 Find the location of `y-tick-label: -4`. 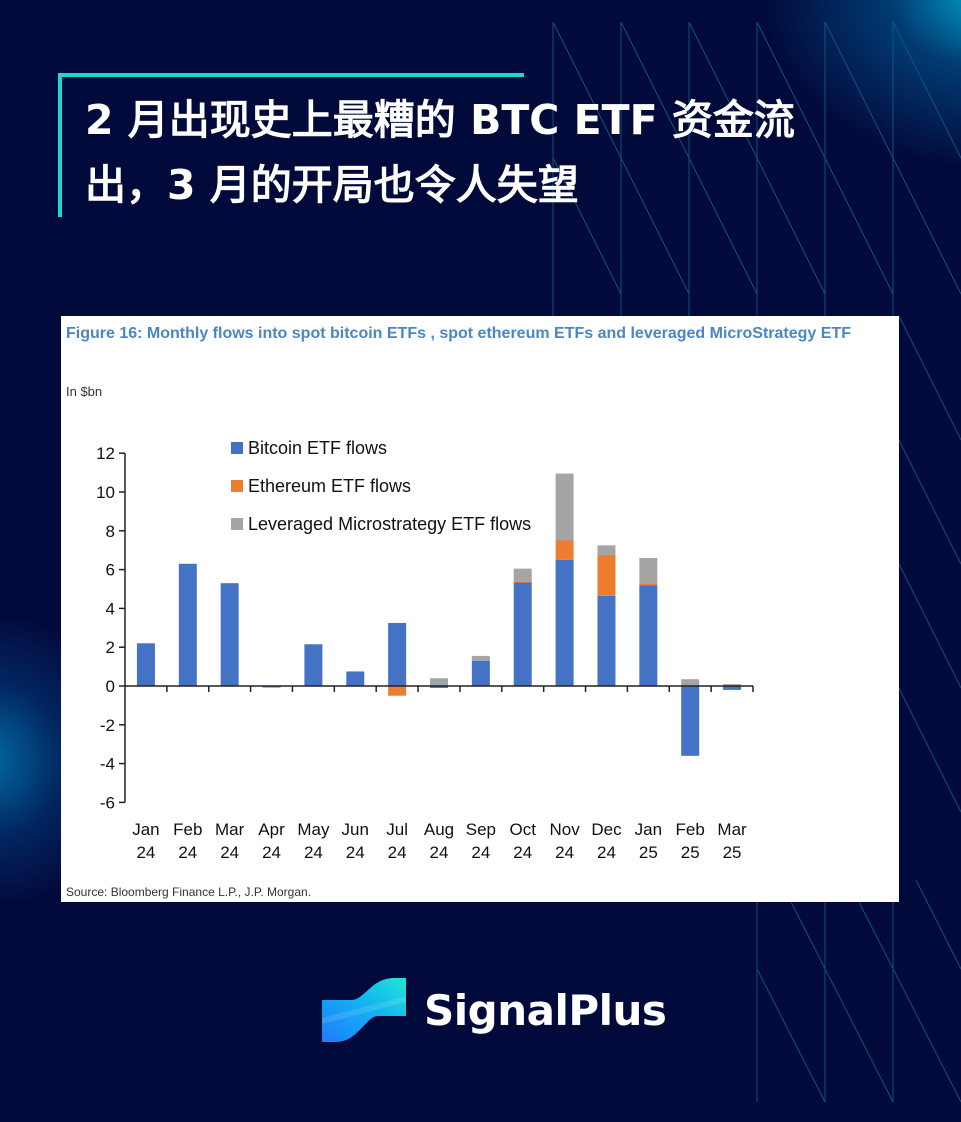

y-tick-label: -4 is located at coordinates (107, 764).